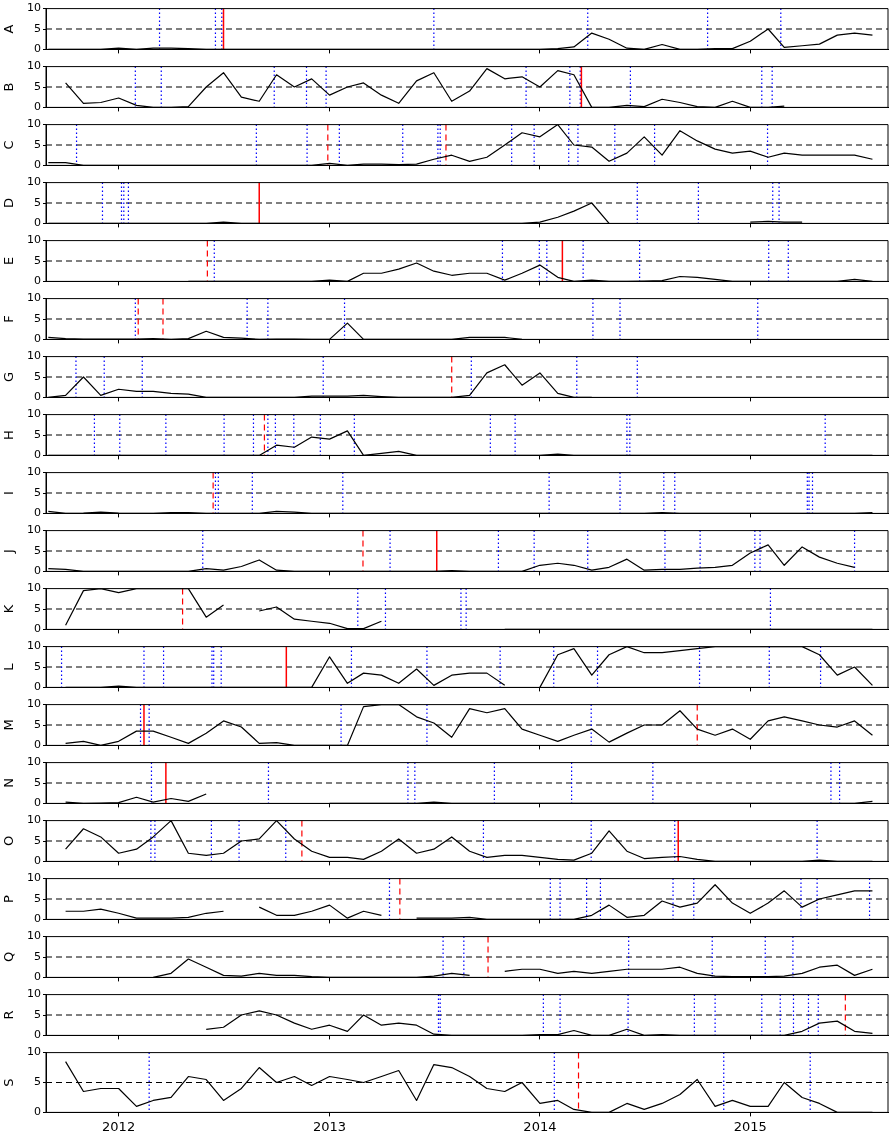  I want to click on y-axis-title: R, so click(9, 1015).